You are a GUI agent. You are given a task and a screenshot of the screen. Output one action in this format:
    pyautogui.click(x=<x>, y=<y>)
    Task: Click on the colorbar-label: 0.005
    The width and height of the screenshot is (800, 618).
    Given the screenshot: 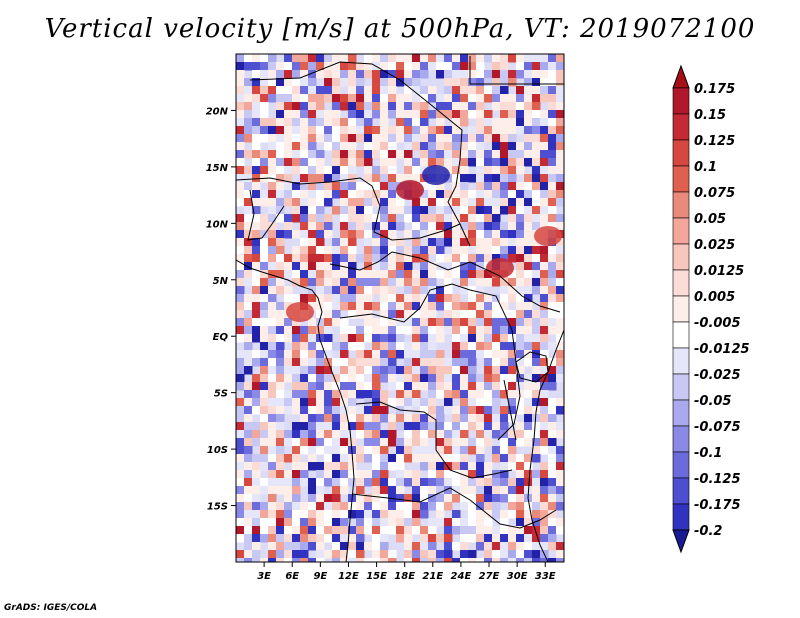 What is the action you would take?
    pyautogui.click(x=714, y=297)
    